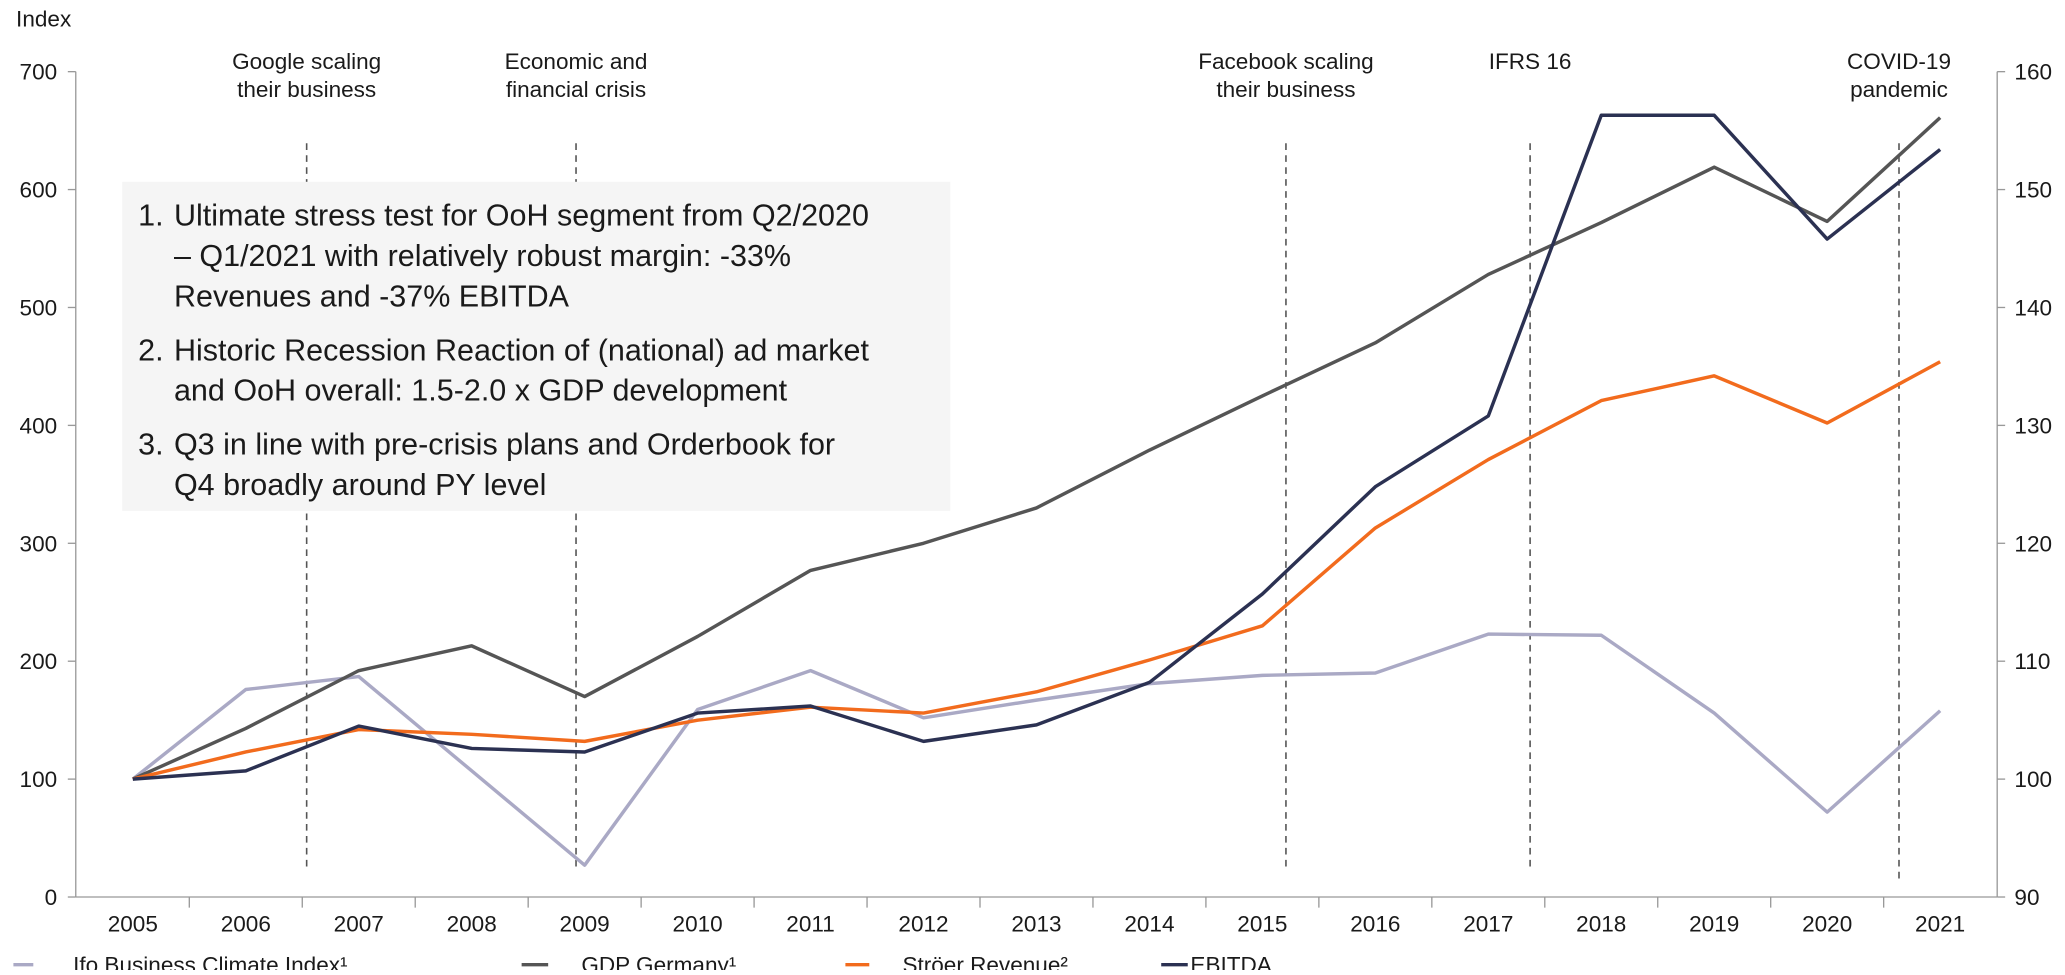  I want to click on x-tick-label: 2008, so click(472, 924).